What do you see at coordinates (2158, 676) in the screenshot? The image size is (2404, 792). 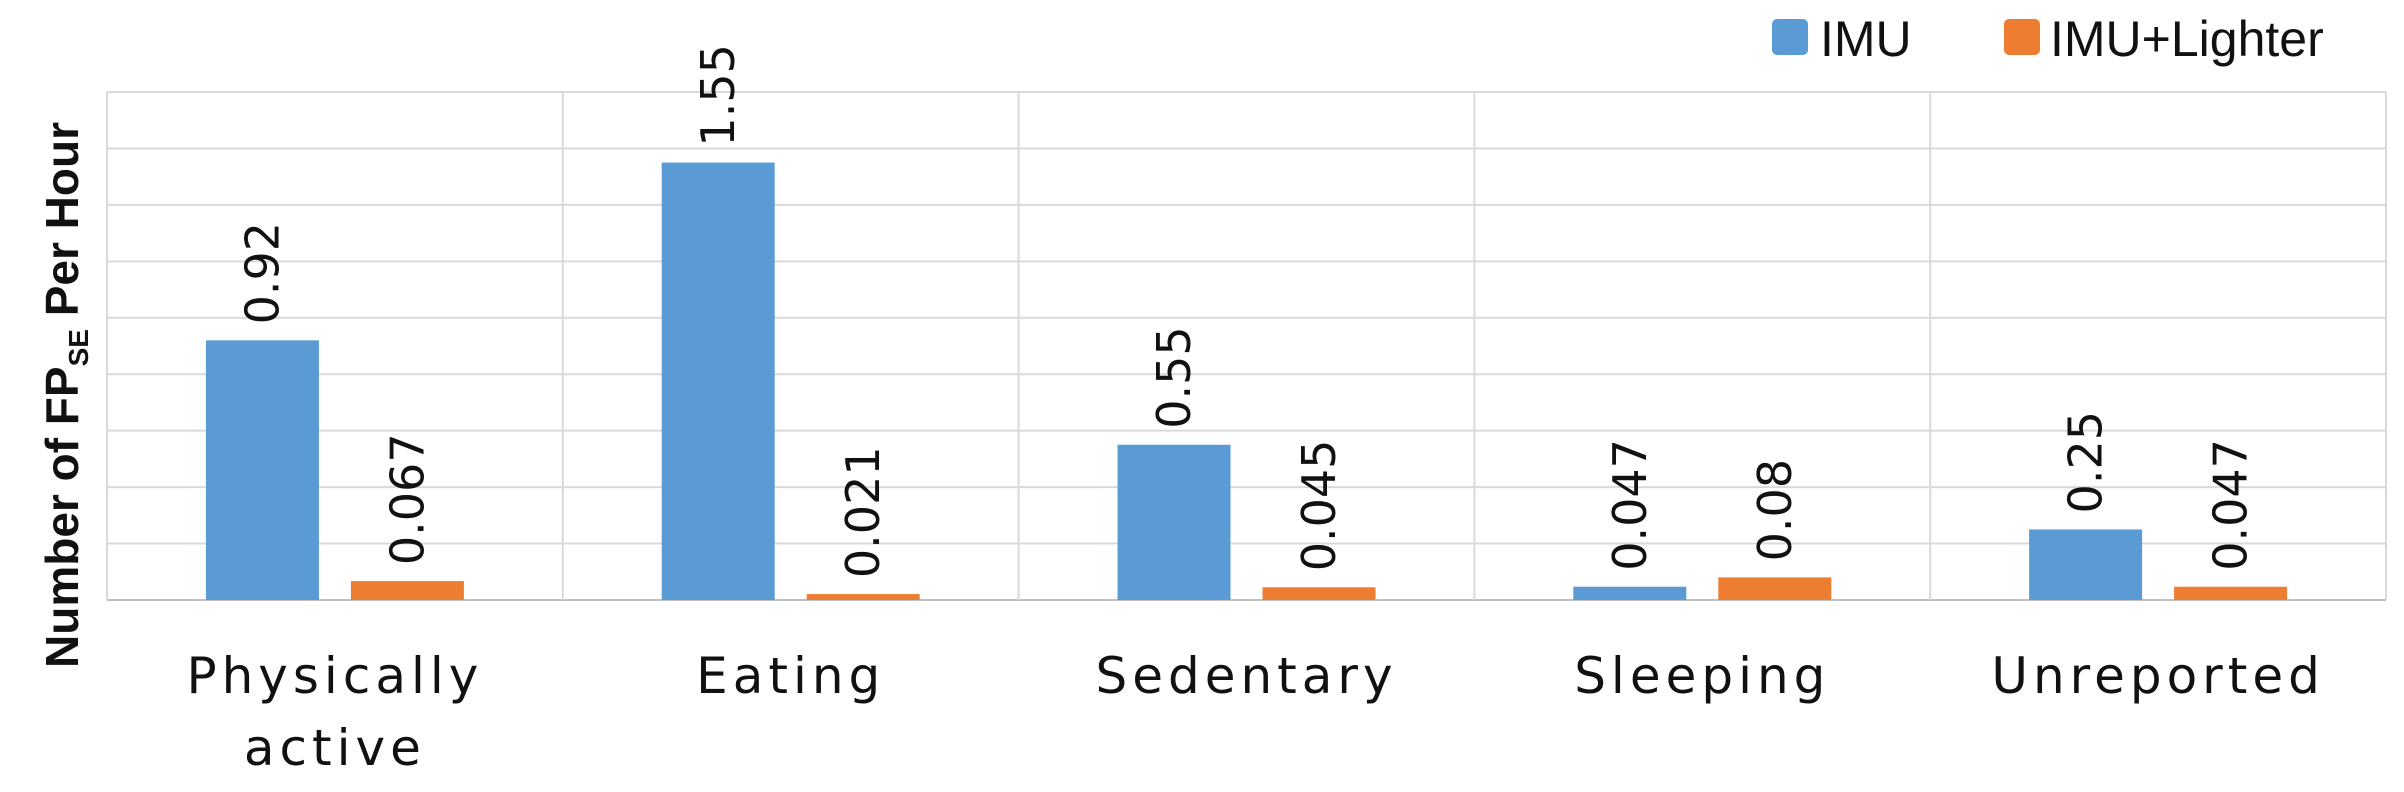 I see `x-tick-label: Unreported` at bounding box center [2158, 676].